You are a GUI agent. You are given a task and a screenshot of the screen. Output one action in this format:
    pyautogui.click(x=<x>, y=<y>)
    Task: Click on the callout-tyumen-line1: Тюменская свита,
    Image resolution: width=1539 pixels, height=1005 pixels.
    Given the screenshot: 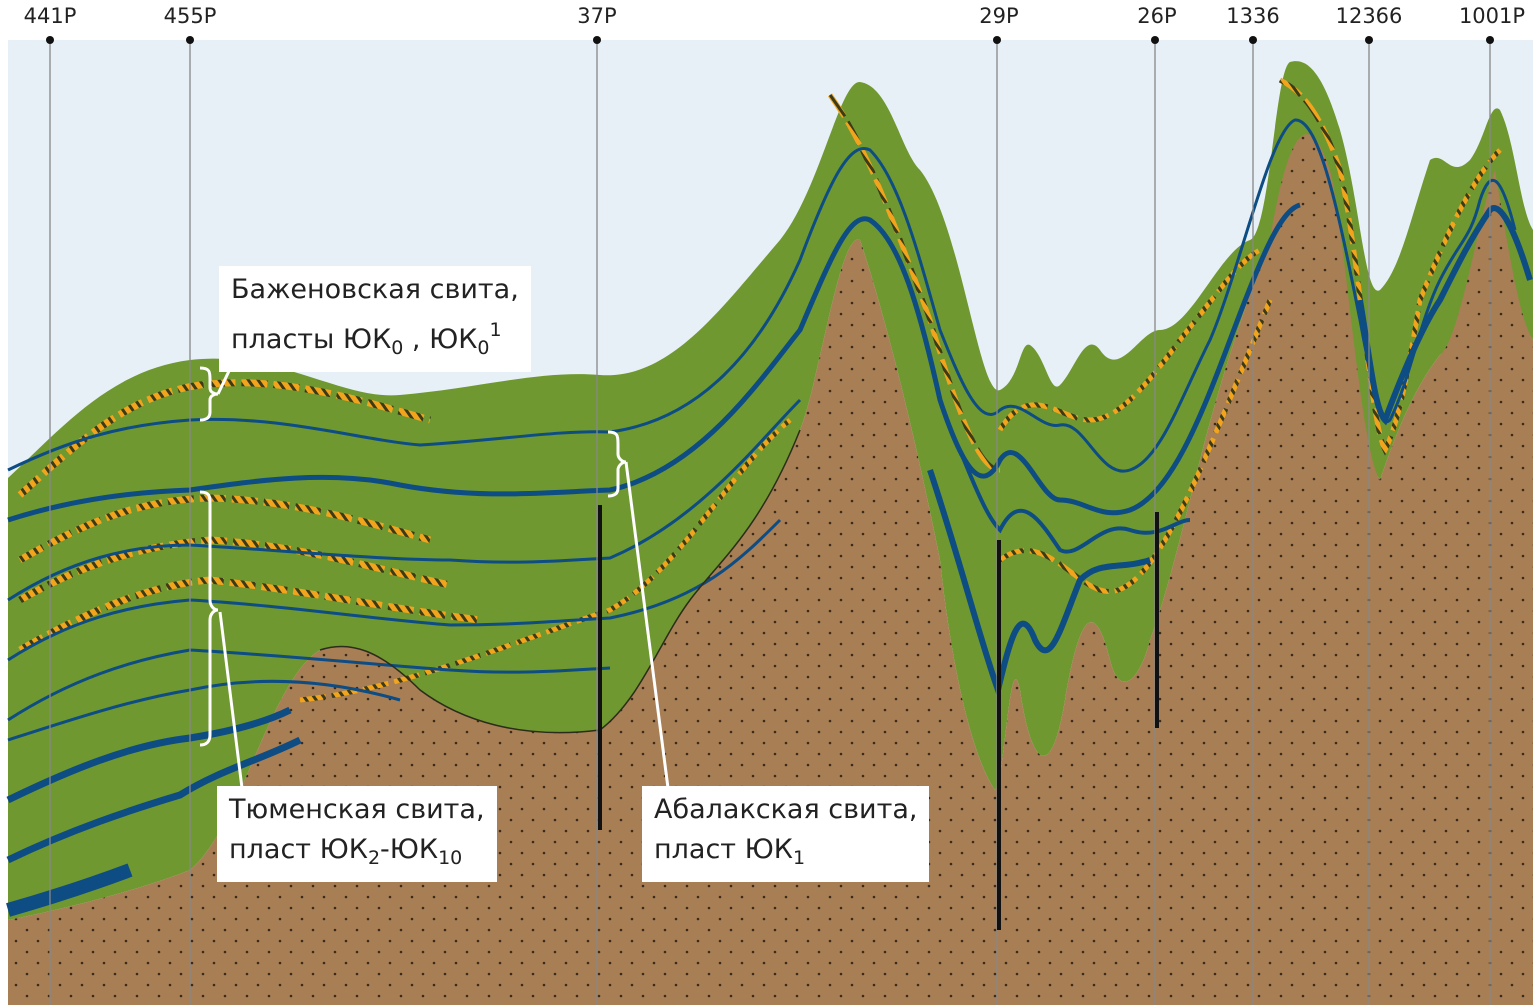 What is the action you would take?
    pyautogui.click(x=357, y=809)
    